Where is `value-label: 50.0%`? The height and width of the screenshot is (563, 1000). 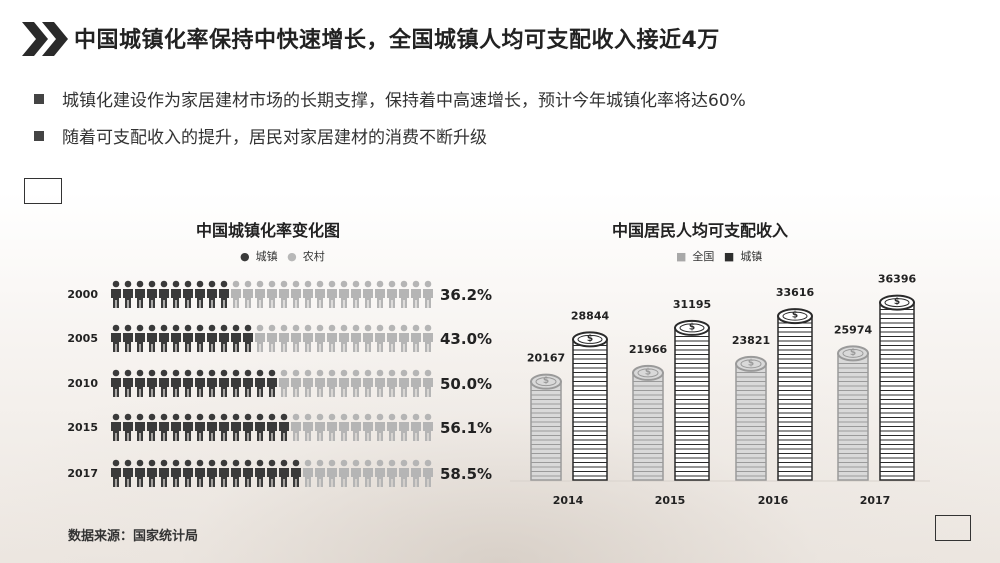
value-label: 50.0% is located at coordinates (466, 384).